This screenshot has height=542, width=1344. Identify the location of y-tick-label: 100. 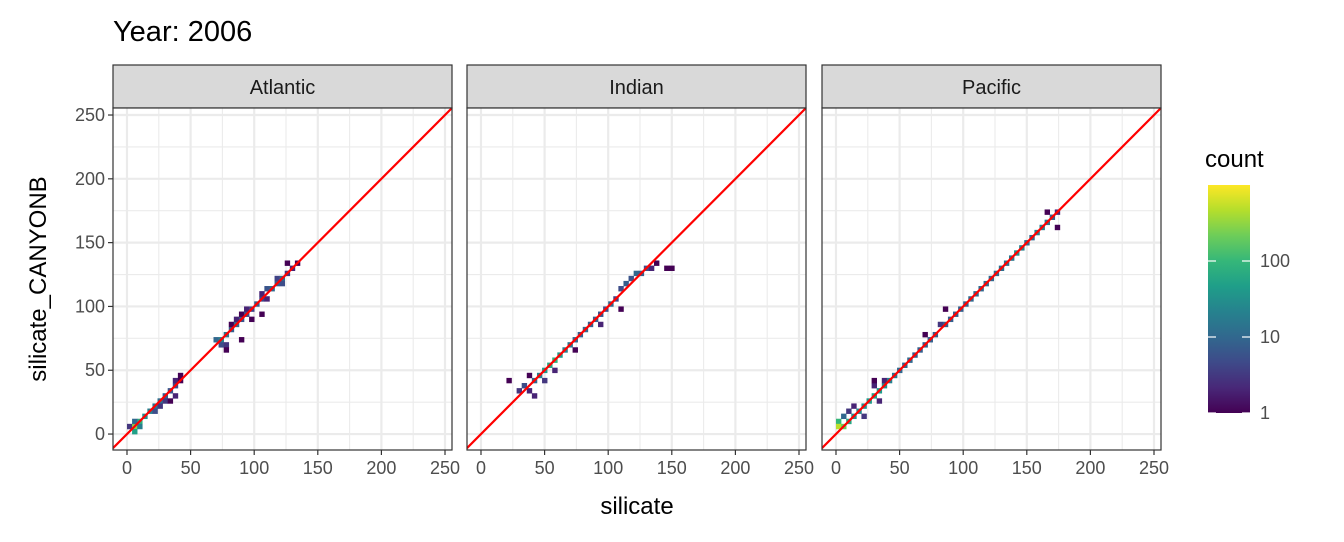
(90, 306).